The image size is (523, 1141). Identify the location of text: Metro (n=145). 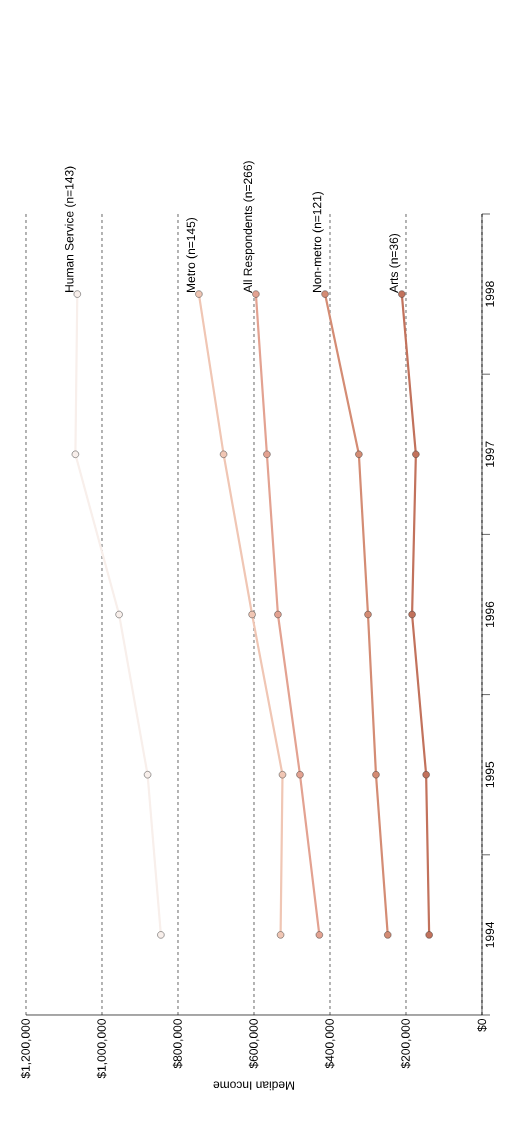
(192, 254).